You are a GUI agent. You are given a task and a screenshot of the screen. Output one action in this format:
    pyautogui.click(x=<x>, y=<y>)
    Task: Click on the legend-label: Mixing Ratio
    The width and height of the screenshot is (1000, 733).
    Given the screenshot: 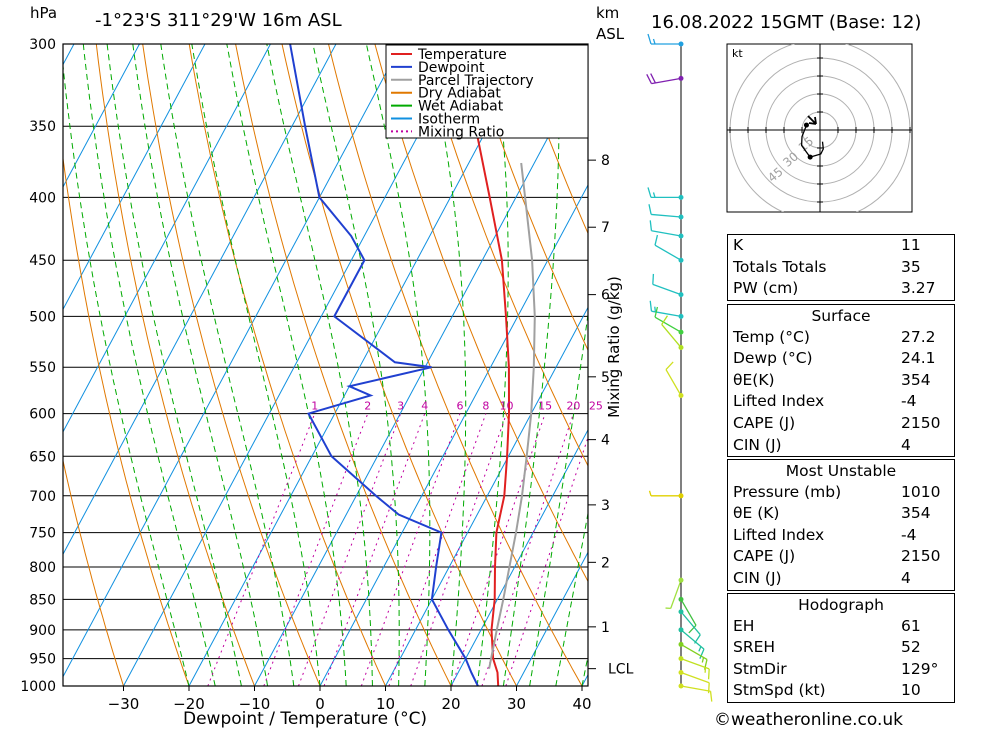 What is the action you would take?
    pyautogui.click(x=461, y=132)
    